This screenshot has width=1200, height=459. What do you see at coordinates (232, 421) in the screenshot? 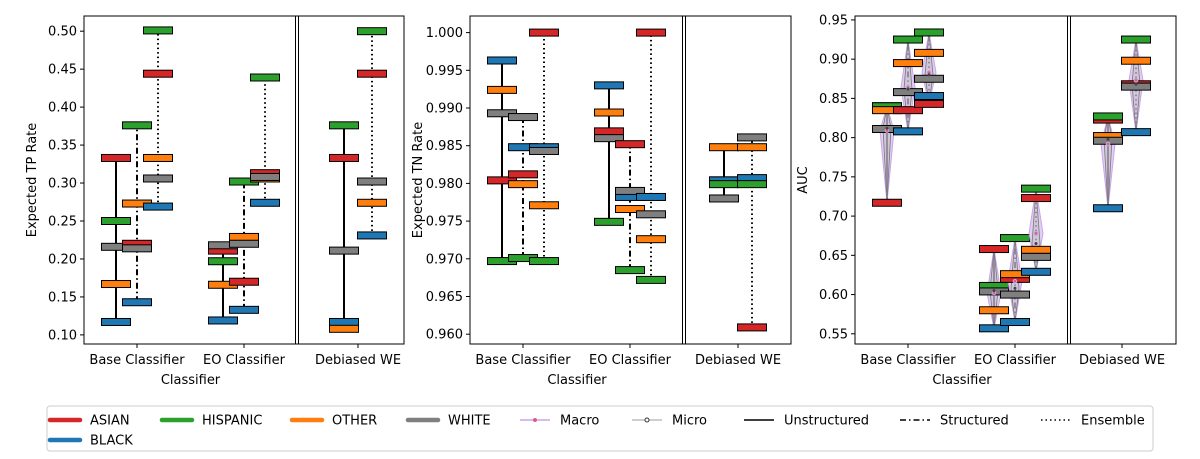
I see `legend-label: HISPANIC` at bounding box center [232, 421].